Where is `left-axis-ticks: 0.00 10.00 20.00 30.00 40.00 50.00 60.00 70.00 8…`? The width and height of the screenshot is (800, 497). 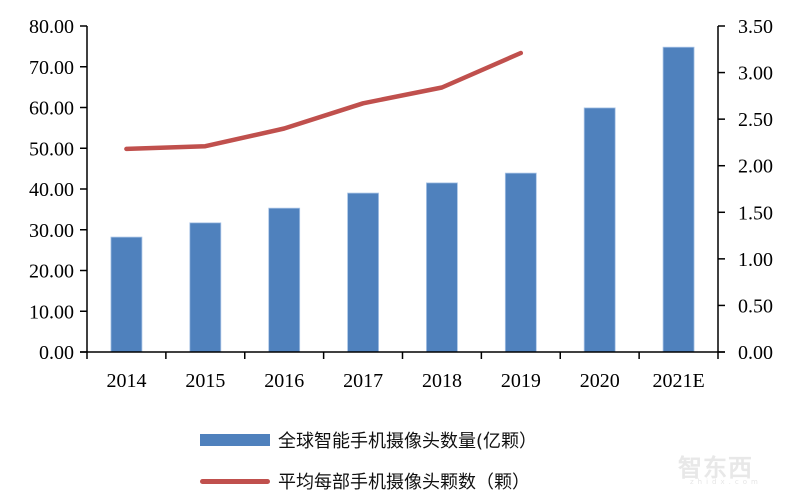
left-axis-ticks: 0.00 10.00 20.00 30.00 40.00 50.00 60.00 70.00 8… is located at coordinates (58, 190).